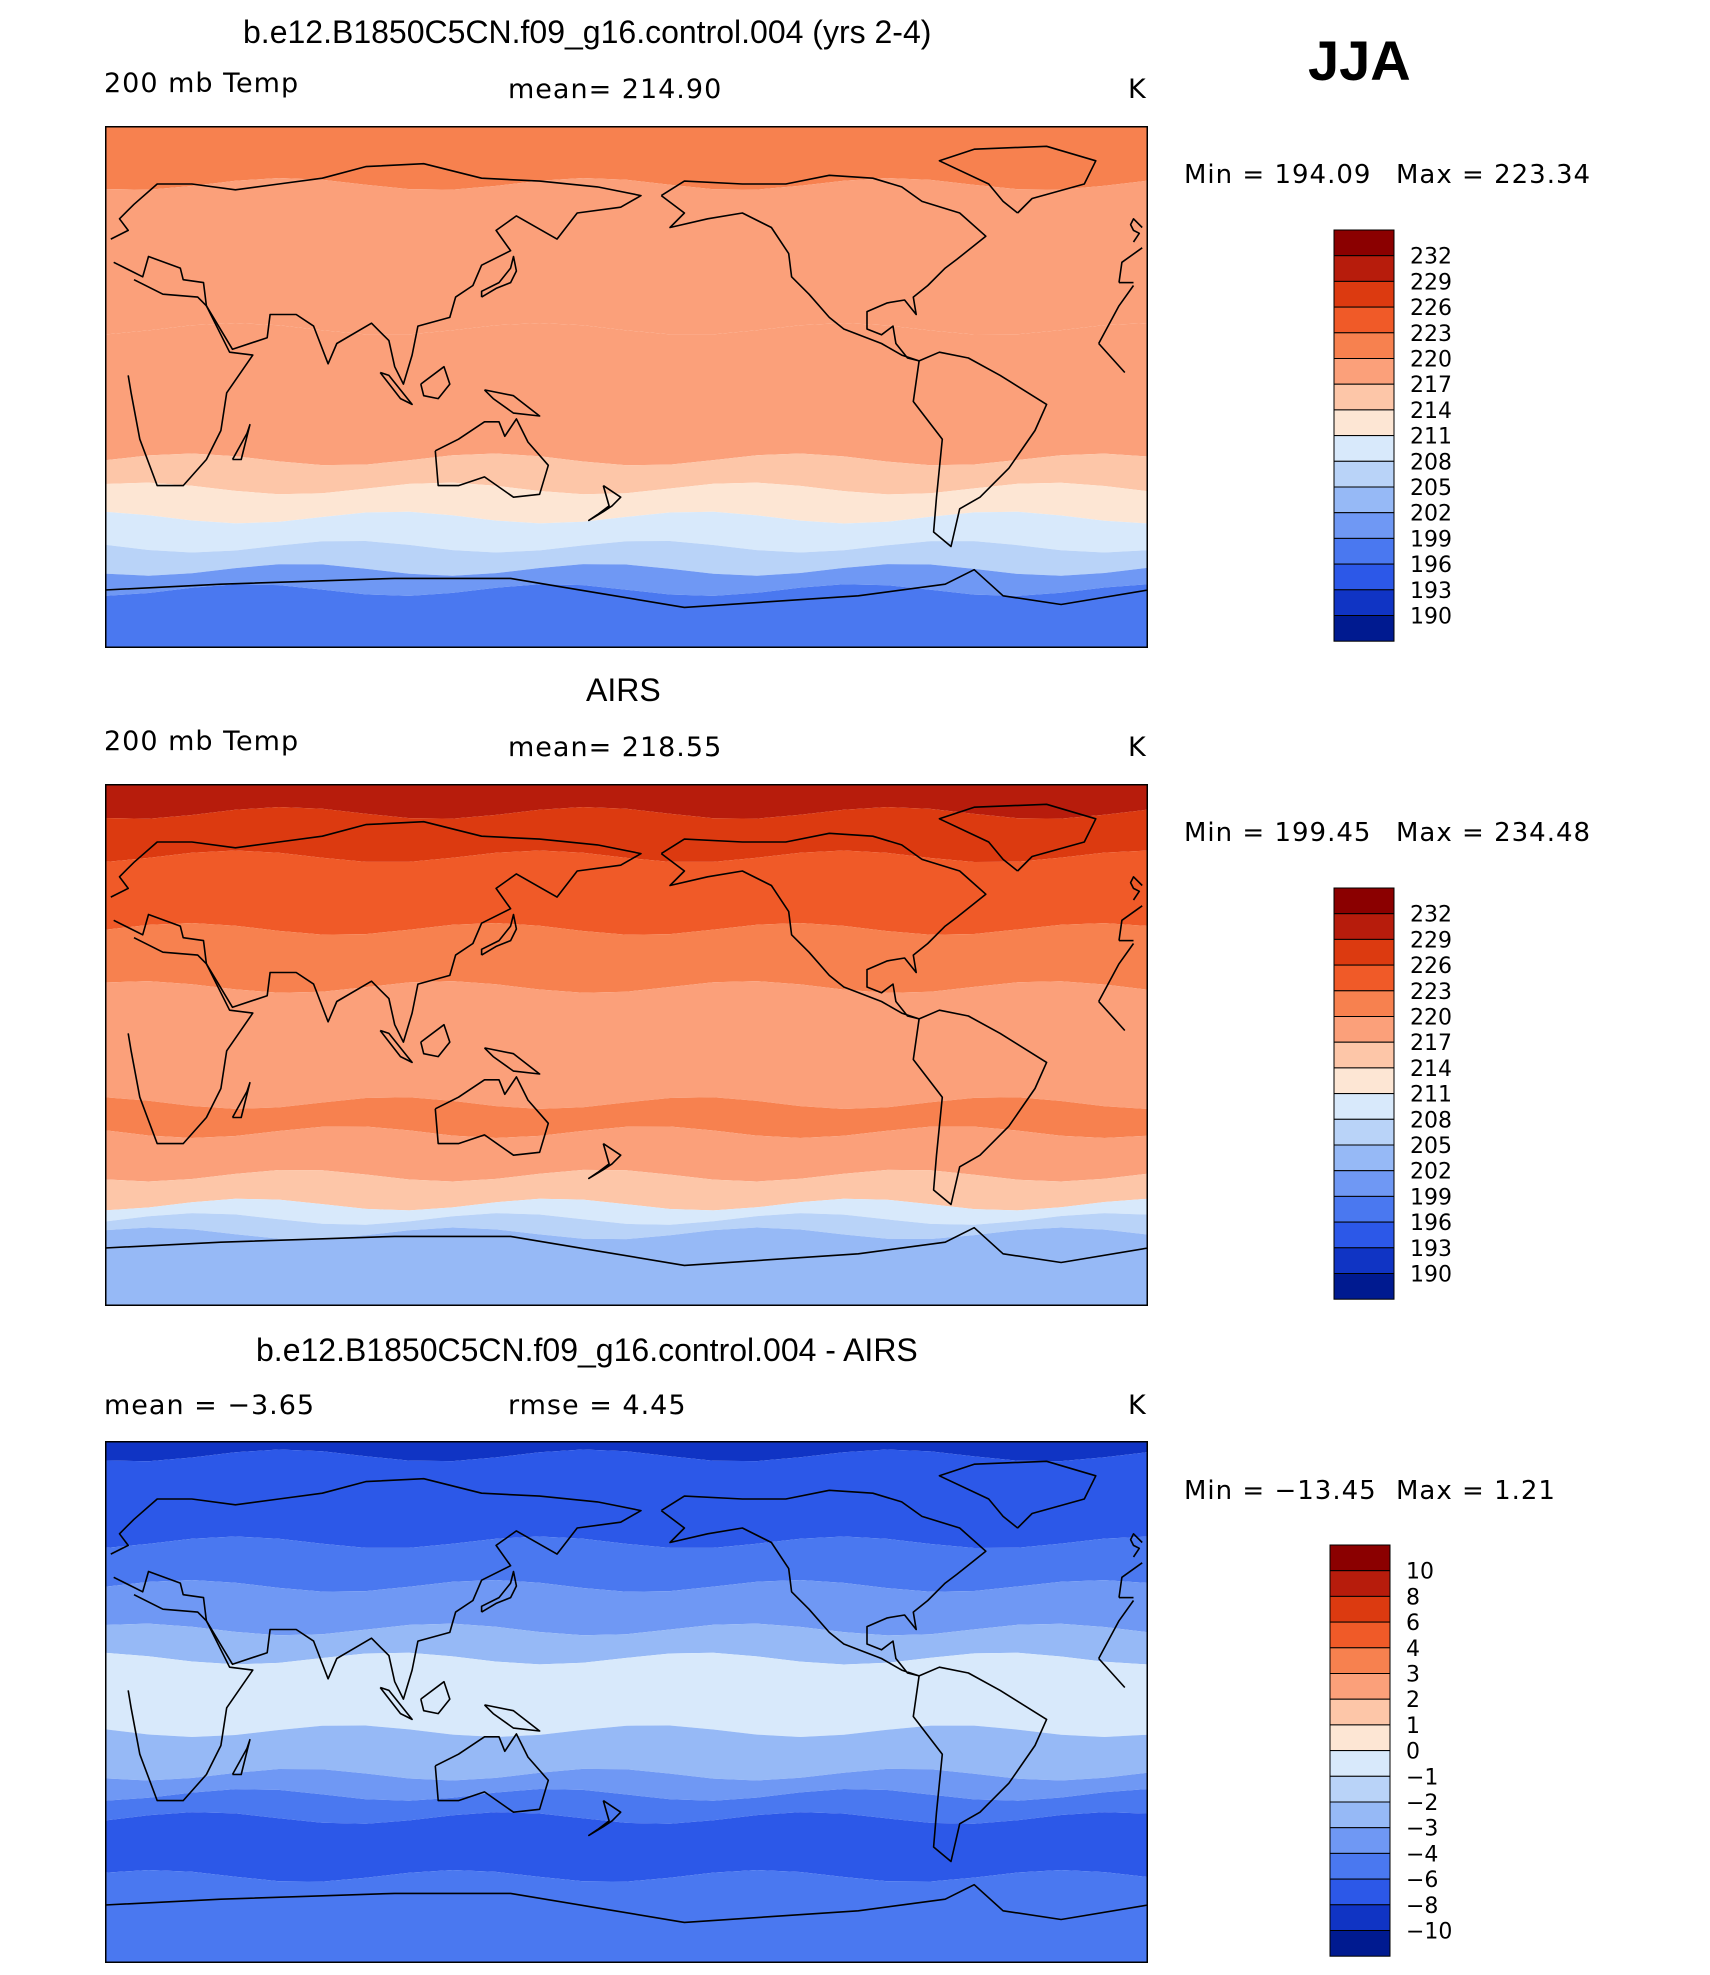  I want to click on colorbar-tick-label: 2, so click(1413, 1700).